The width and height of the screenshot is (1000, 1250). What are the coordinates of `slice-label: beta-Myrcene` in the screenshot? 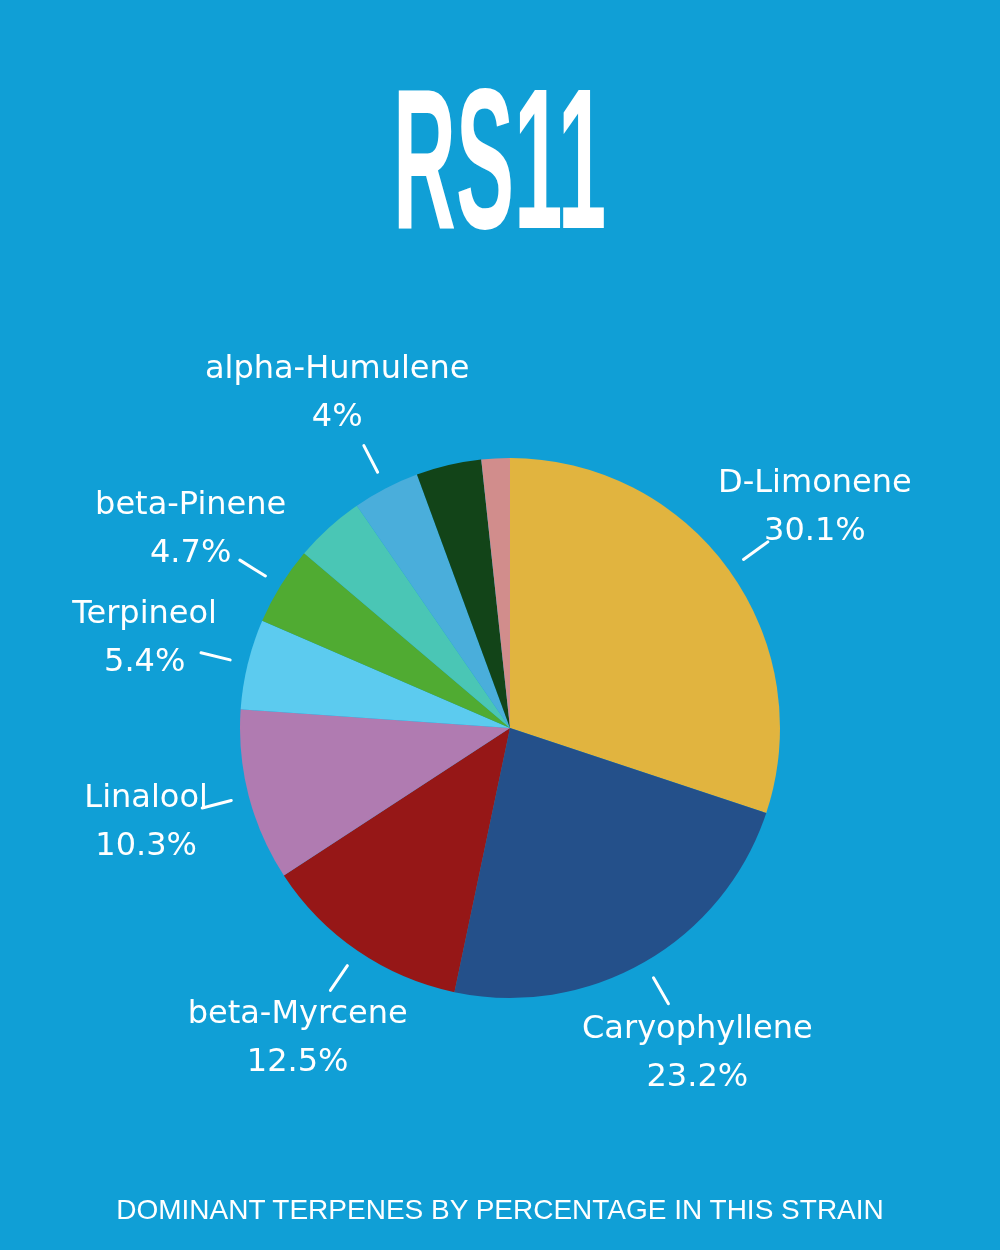 It's located at (297, 1011).